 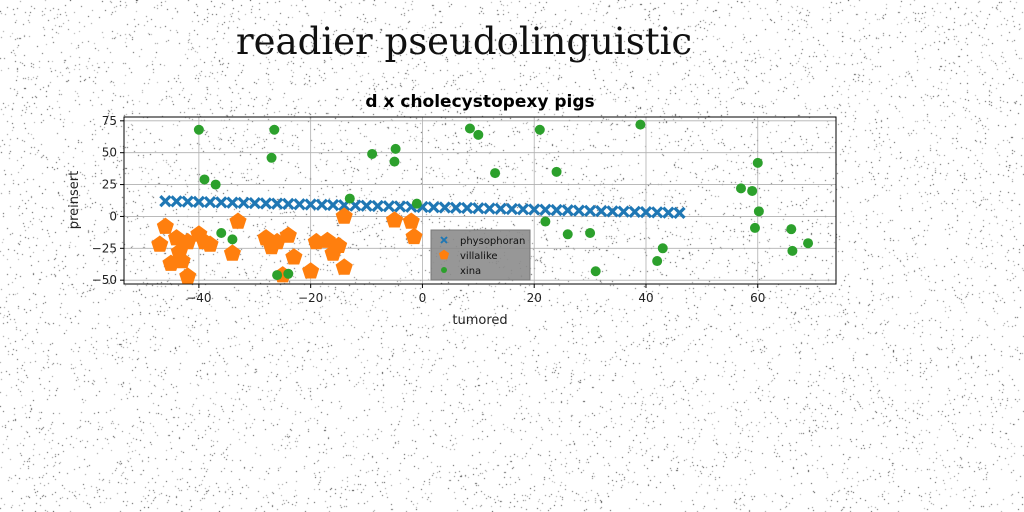 I want to click on legend-box, so click(x=480, y=255).